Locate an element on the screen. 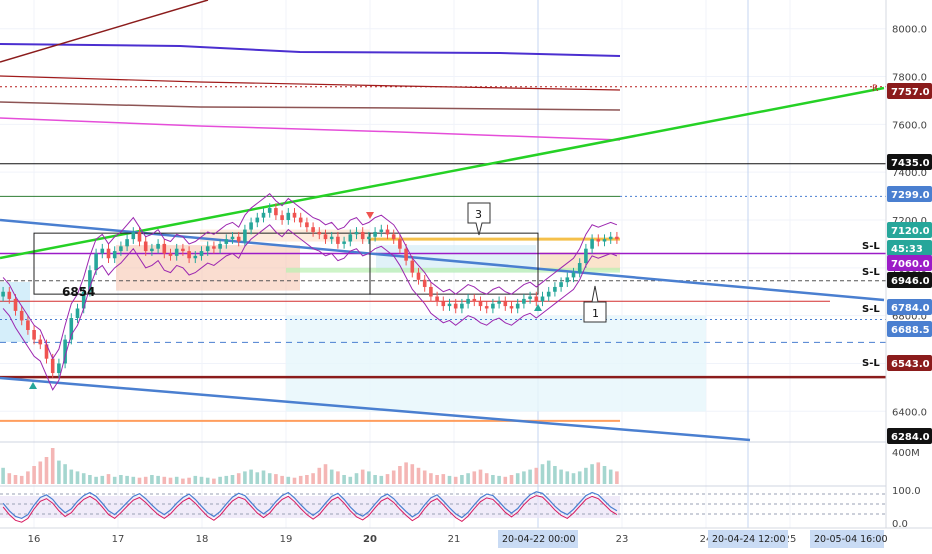 Image resolution: width=932 pixels, height=554 pixels. oscillator-d is located at coordinates (310, 509).